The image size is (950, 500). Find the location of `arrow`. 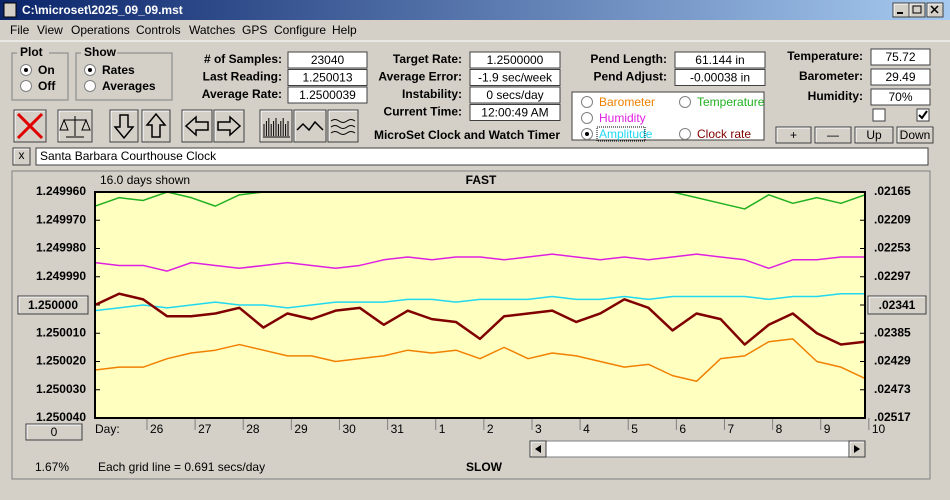

arrow is located at coordinates (857, 449).